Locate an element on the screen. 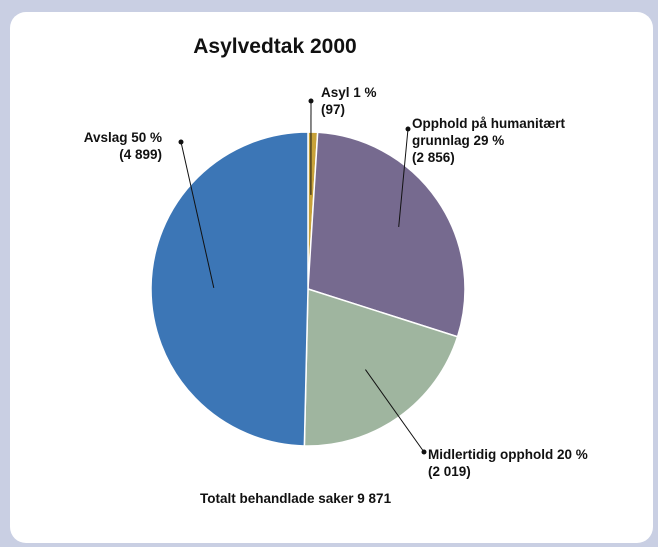 The height and width of the screenshot is (547, 658). total-label: Totalt behandlade saker 9 871 is located at coordinates (296, 498).